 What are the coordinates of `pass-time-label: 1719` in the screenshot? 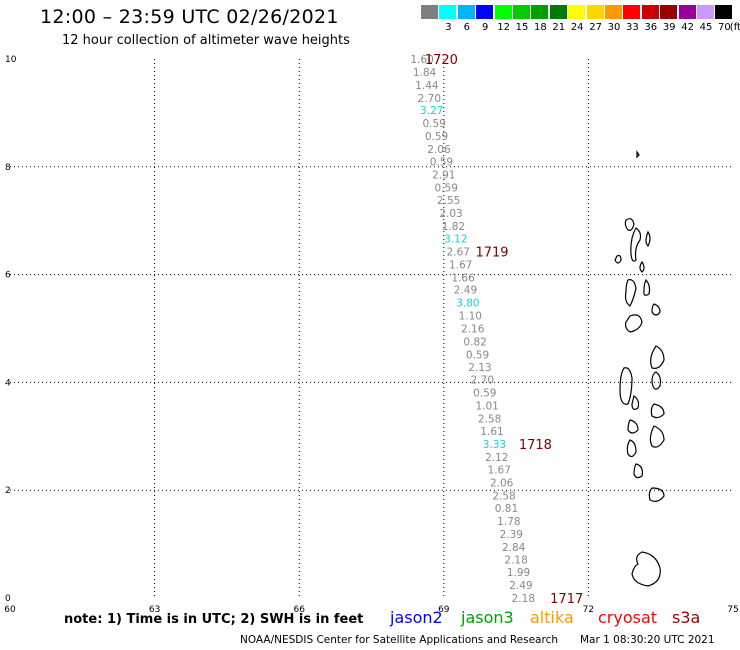 It's located at (491, 252).